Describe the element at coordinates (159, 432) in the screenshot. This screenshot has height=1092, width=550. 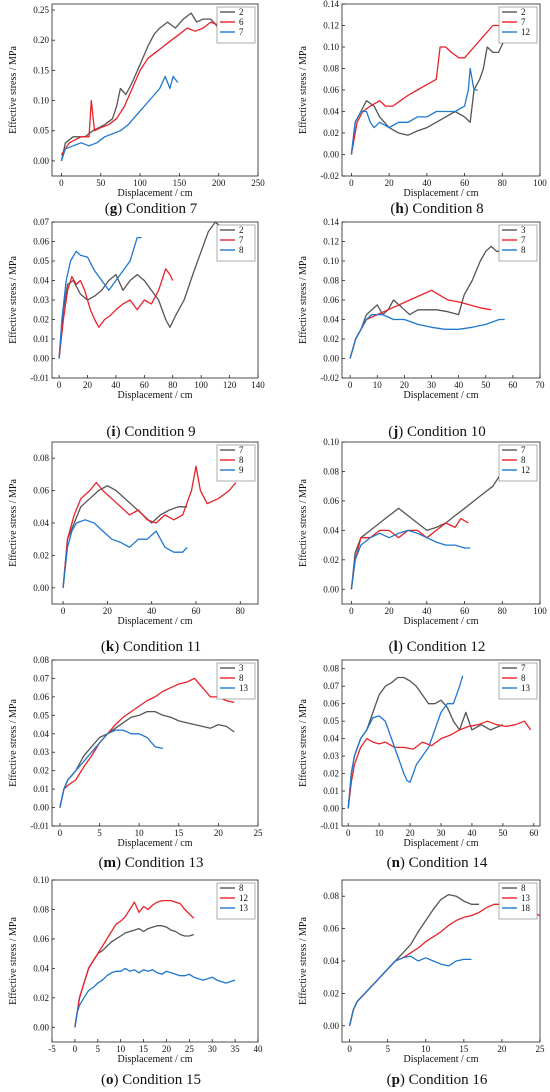
I see `caption-text: Condition 9` at that location.